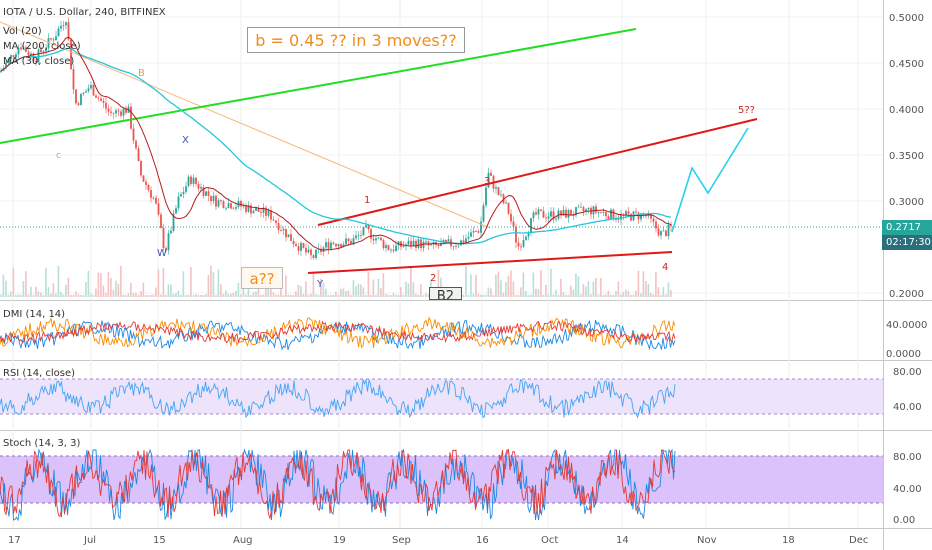 The height and width of the screenshot is (550, 932). What do you see at coordinates (318, 86) in the screenshot?
I see `green-uptrend-line` at bounding box center [318, 86].